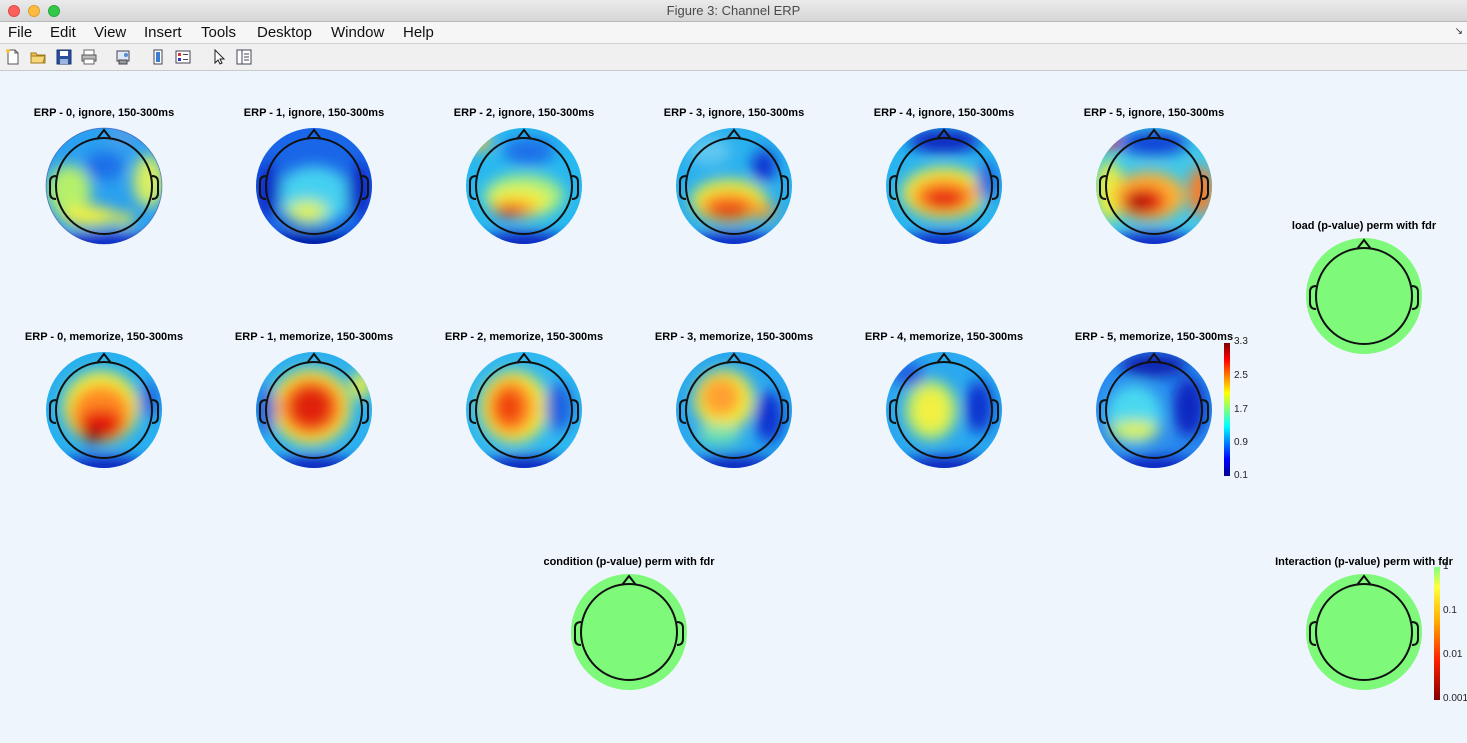 The width and height of the screenshot is (1467, 743). Describe the element at coordinates (1154, 113) in the screenshot. I see `topo-title-ignore-5: ERP - 5, ignore, 150-300ms` at that location.